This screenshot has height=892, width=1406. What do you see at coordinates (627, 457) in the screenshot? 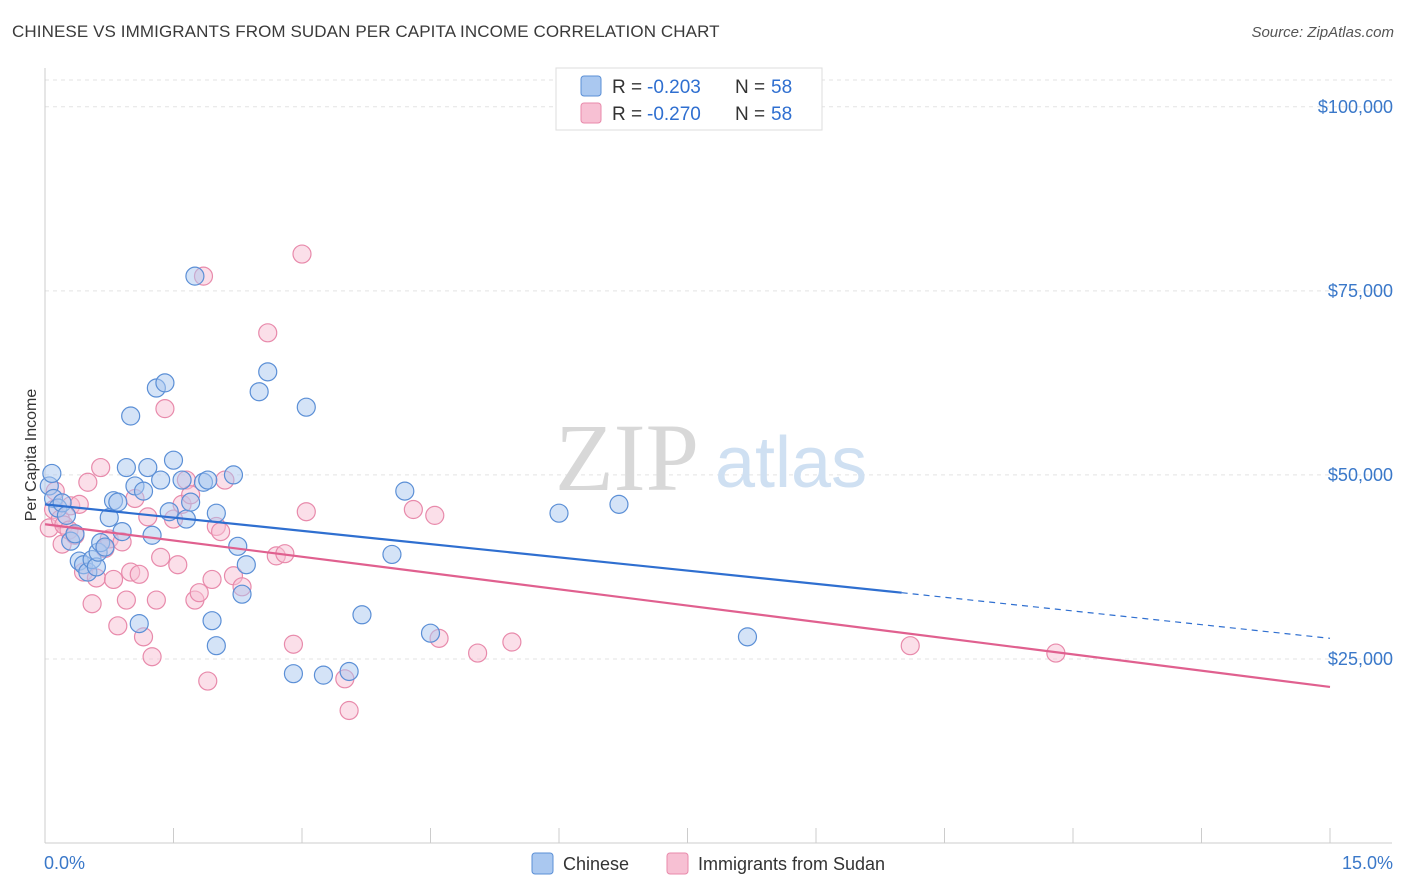
I see `watermark-zip: ZIP` at bounding box center [627, 457].